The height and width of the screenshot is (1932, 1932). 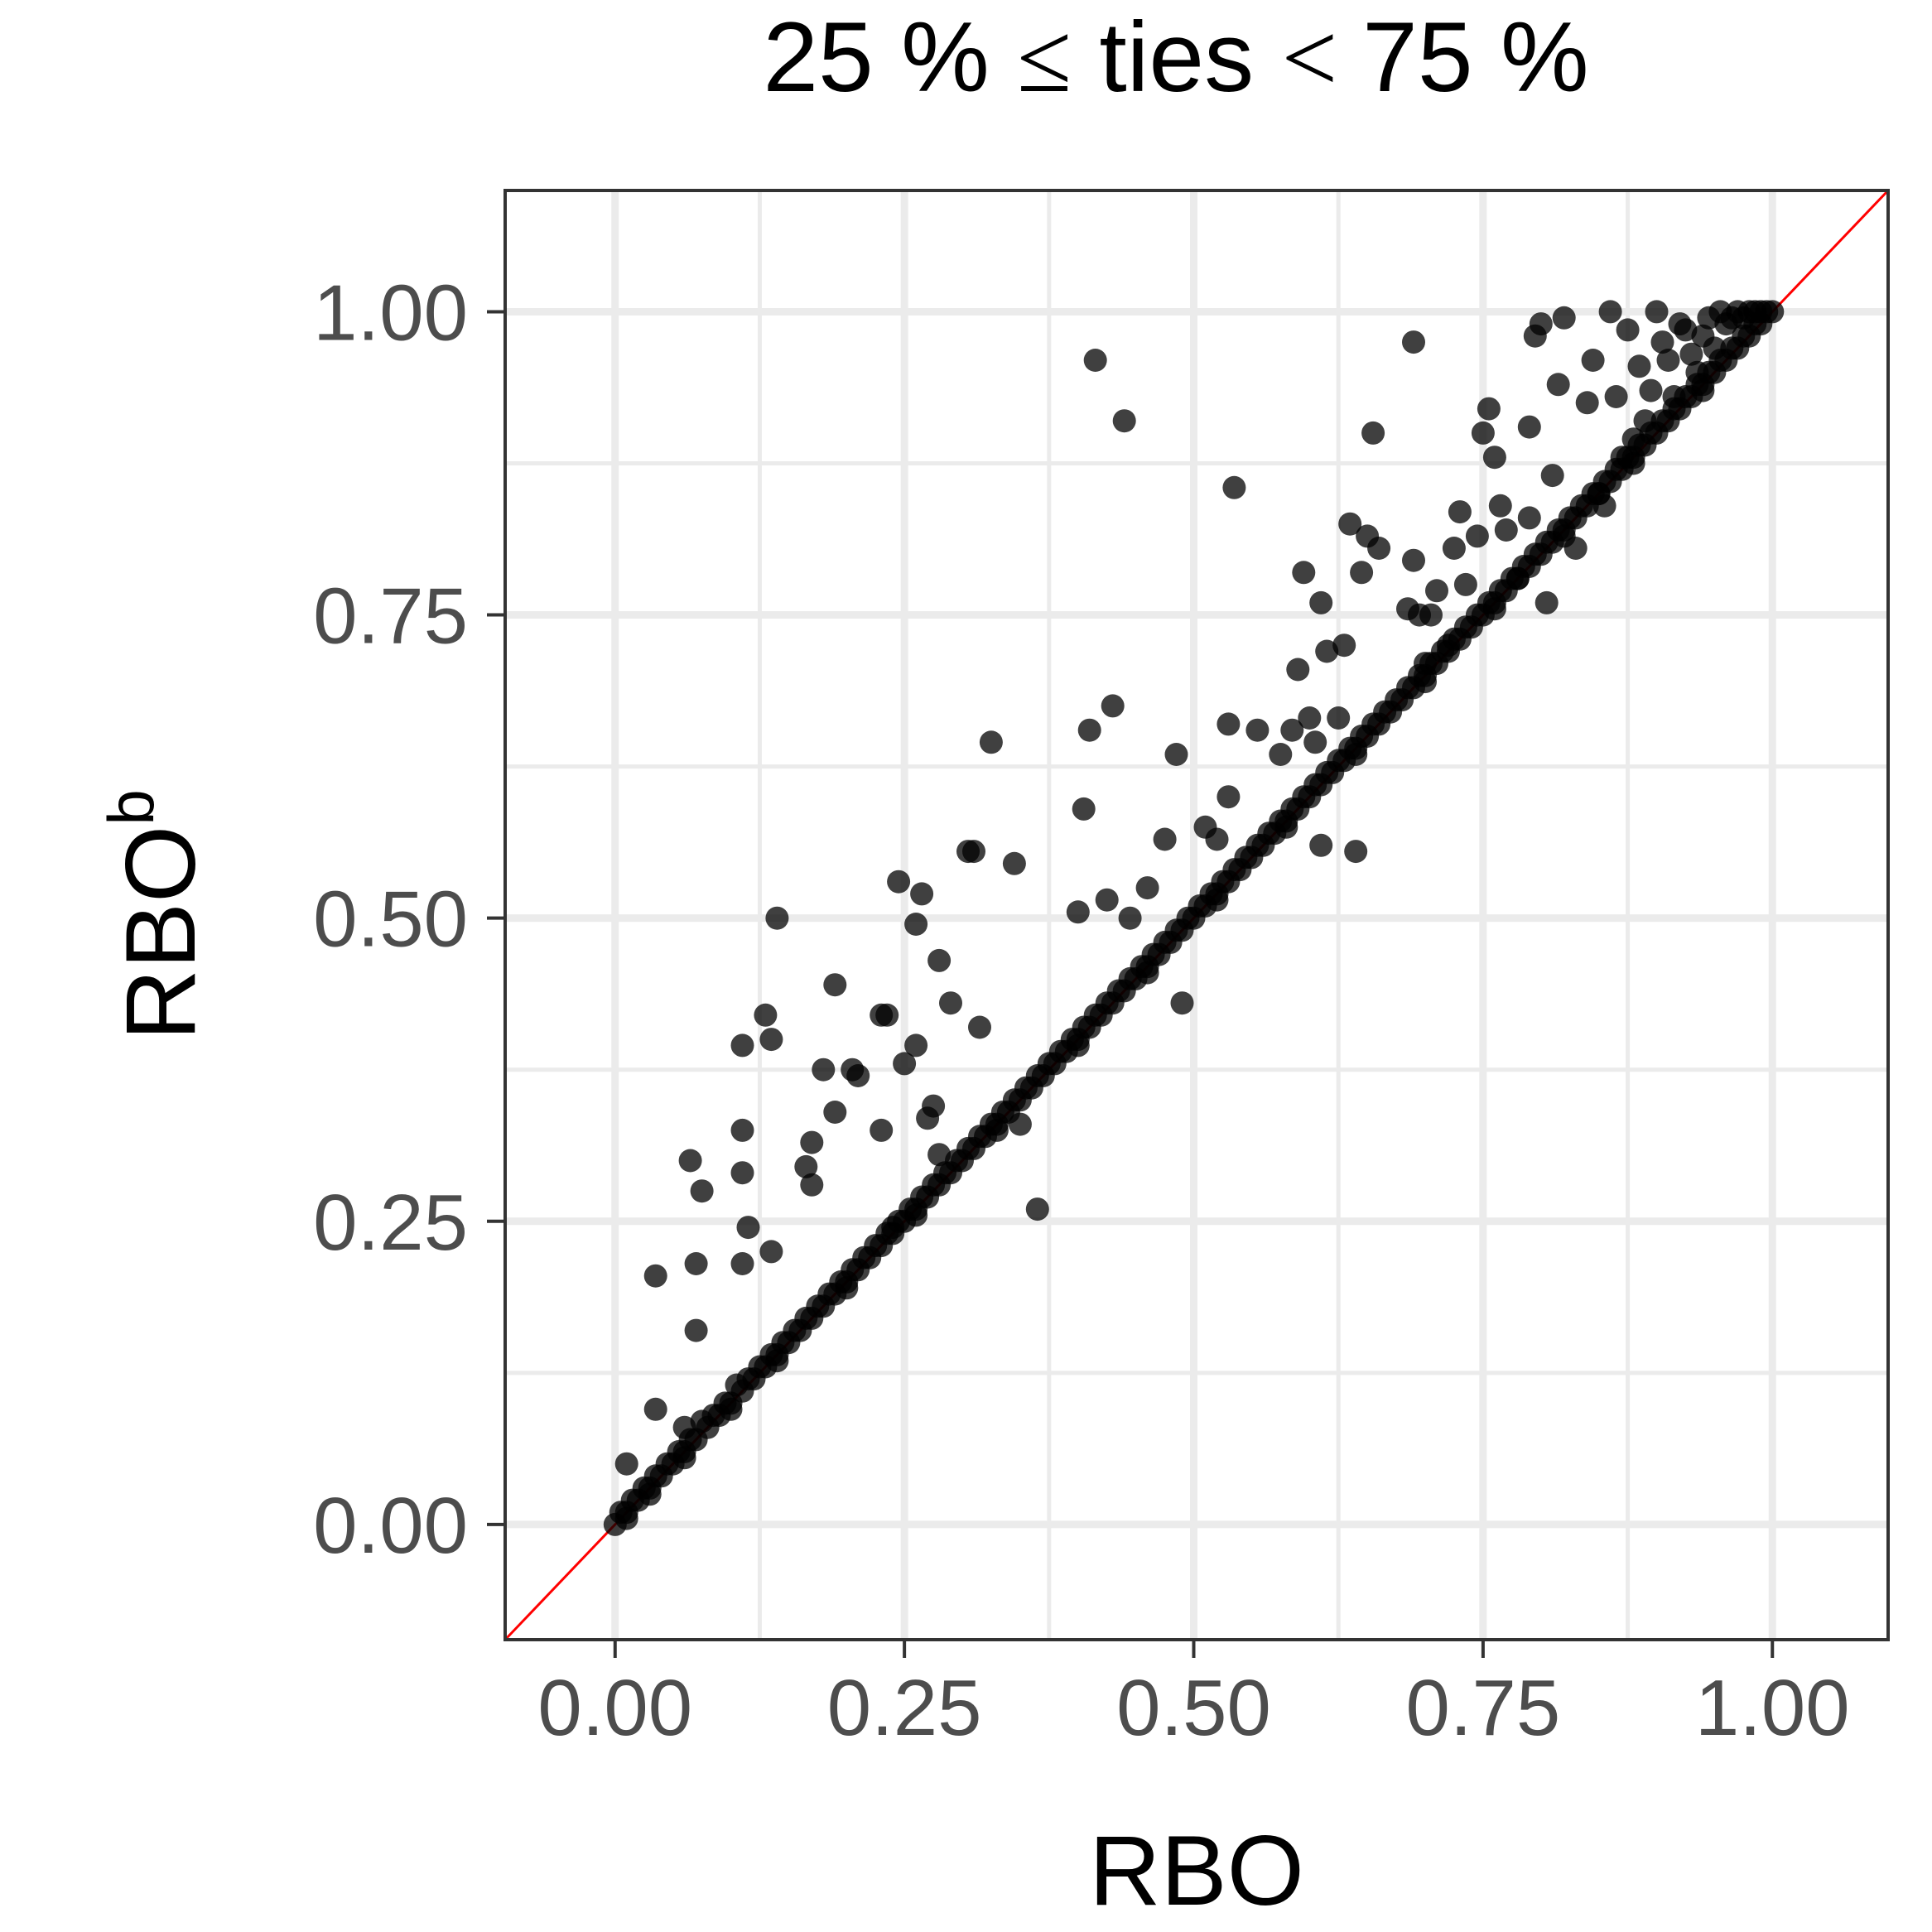 What do you see at coordinates (890, 57) in the screenshot?
I see `chart-title-part1: 25 %` at bounding box center [890, 57].